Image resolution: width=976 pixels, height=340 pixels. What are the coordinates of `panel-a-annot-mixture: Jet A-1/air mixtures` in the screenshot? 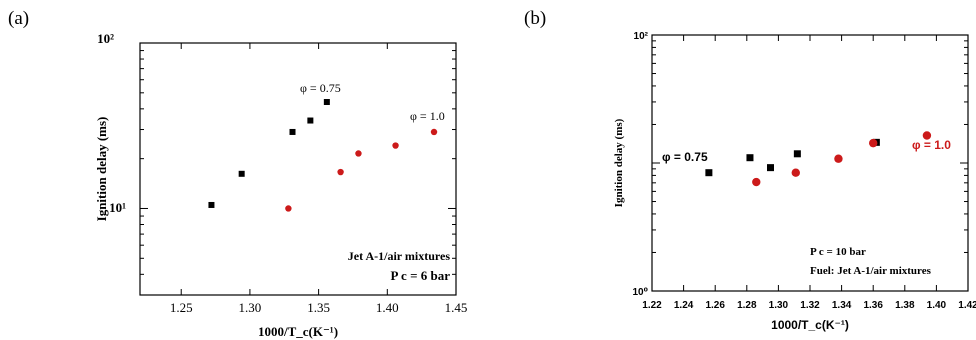 It's located at (399, 256).